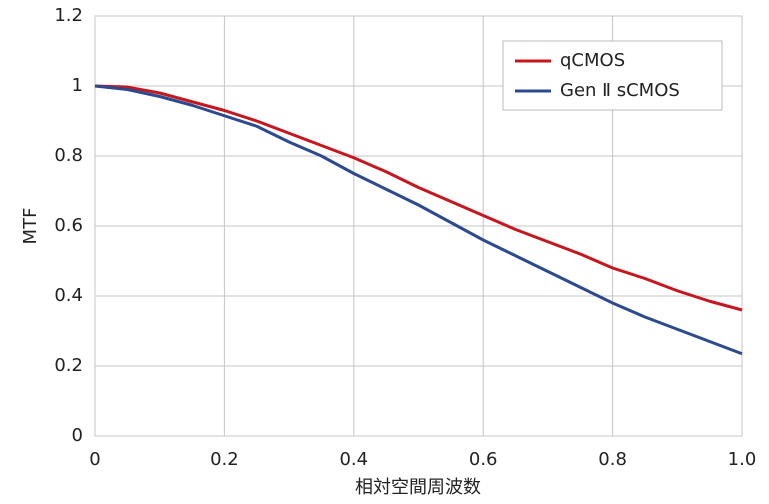 The image size is (769, 504). I want to click on x-tick-label: 0, so click(94, 459).